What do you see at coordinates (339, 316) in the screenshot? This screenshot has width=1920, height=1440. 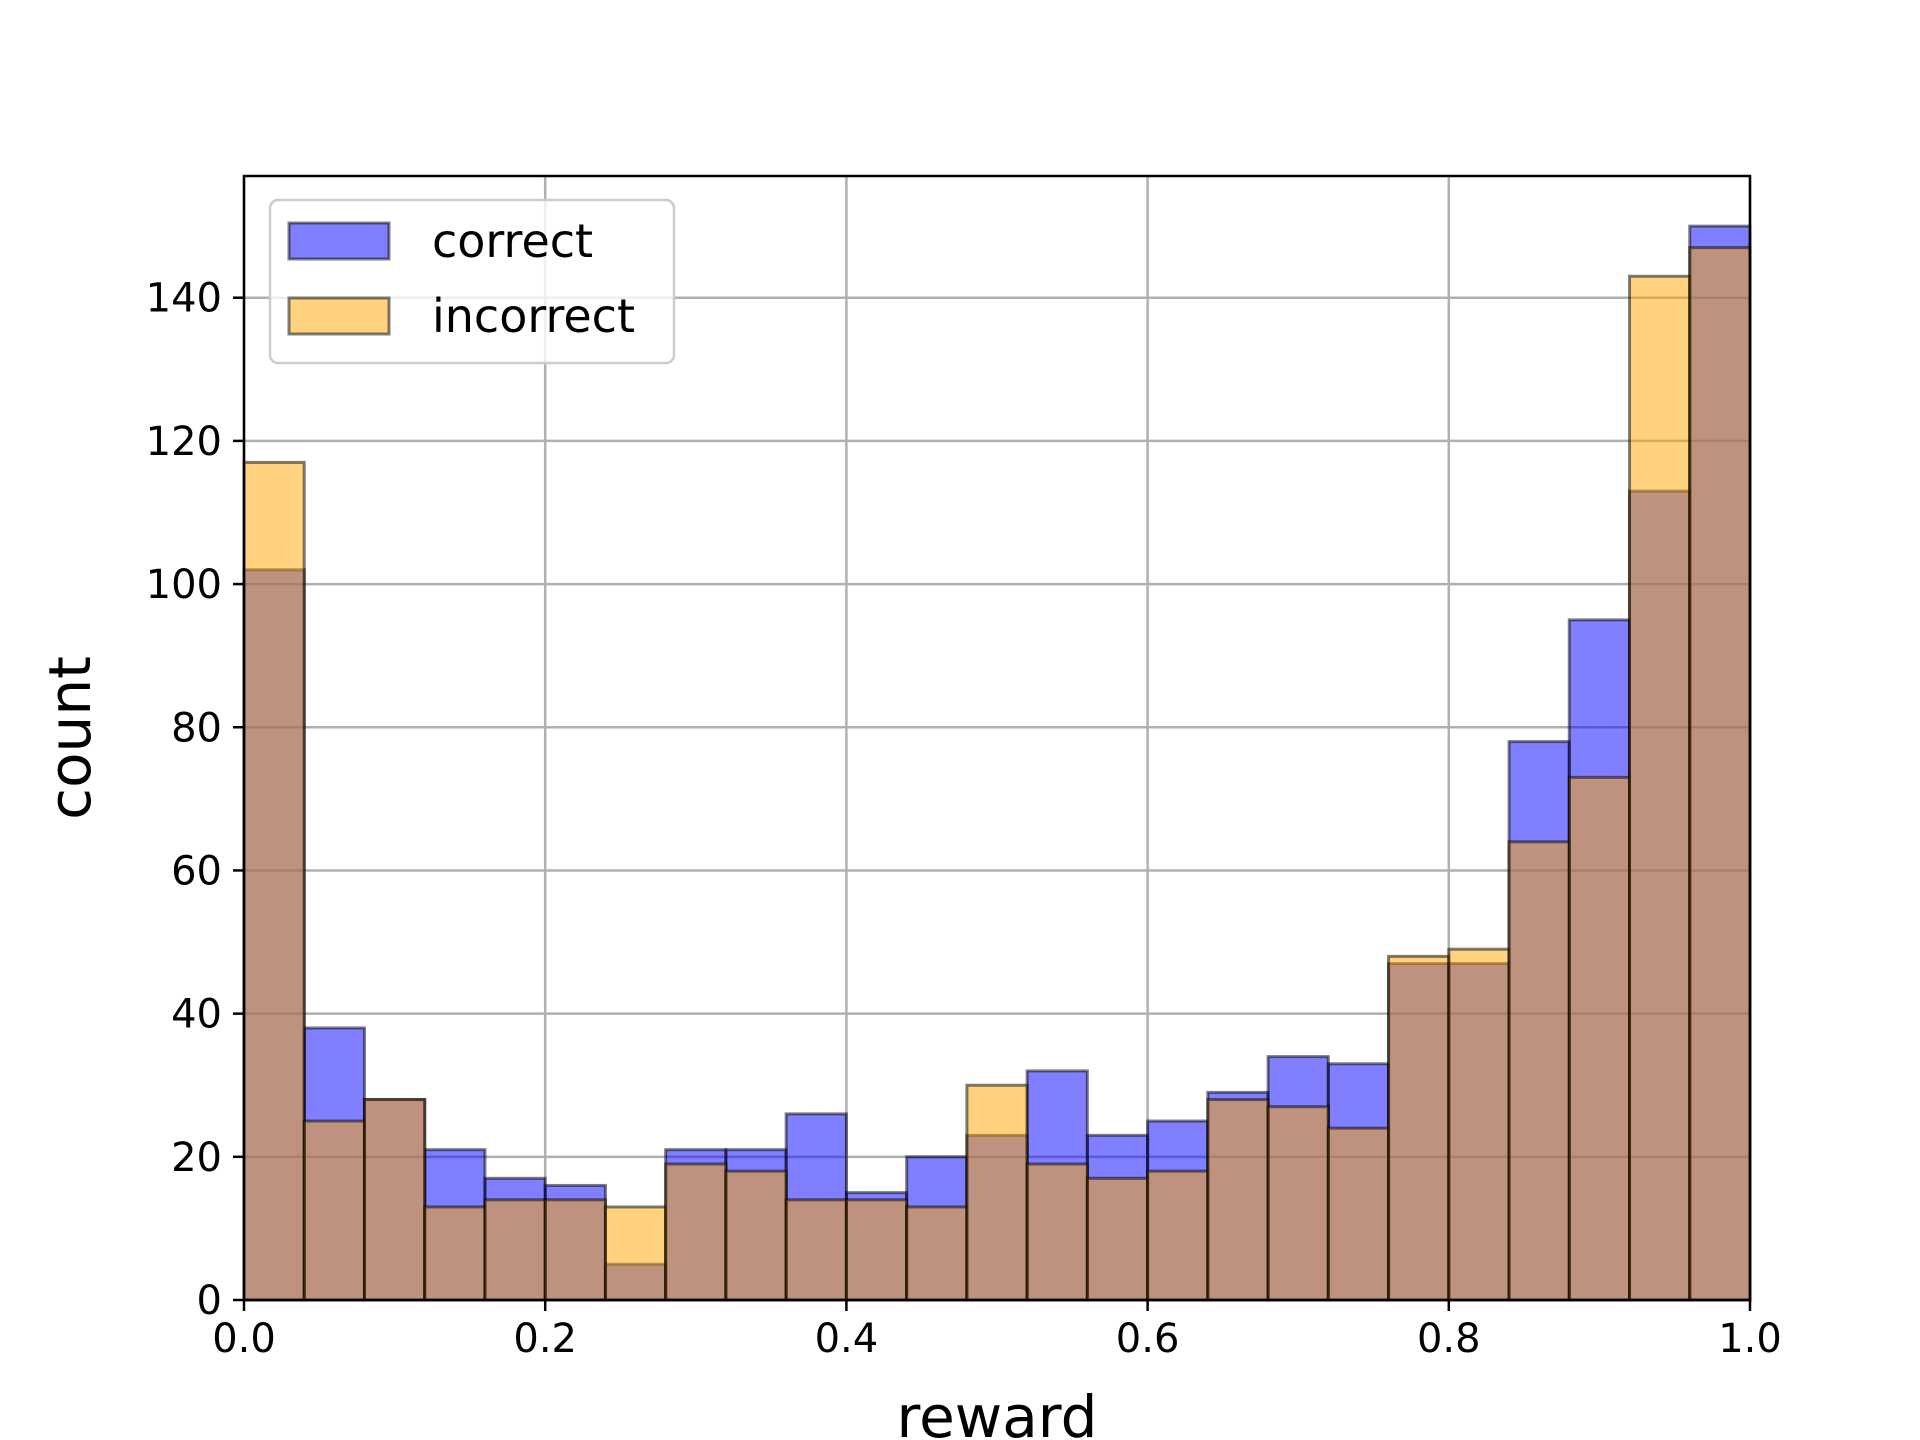 I see `legend-swatch-incorrect` at bounding box center [339, 316].